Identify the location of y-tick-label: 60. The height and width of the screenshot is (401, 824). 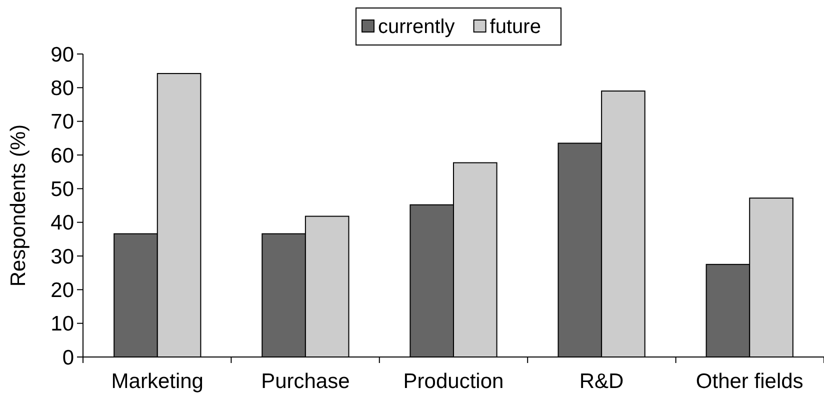
(62, 156).